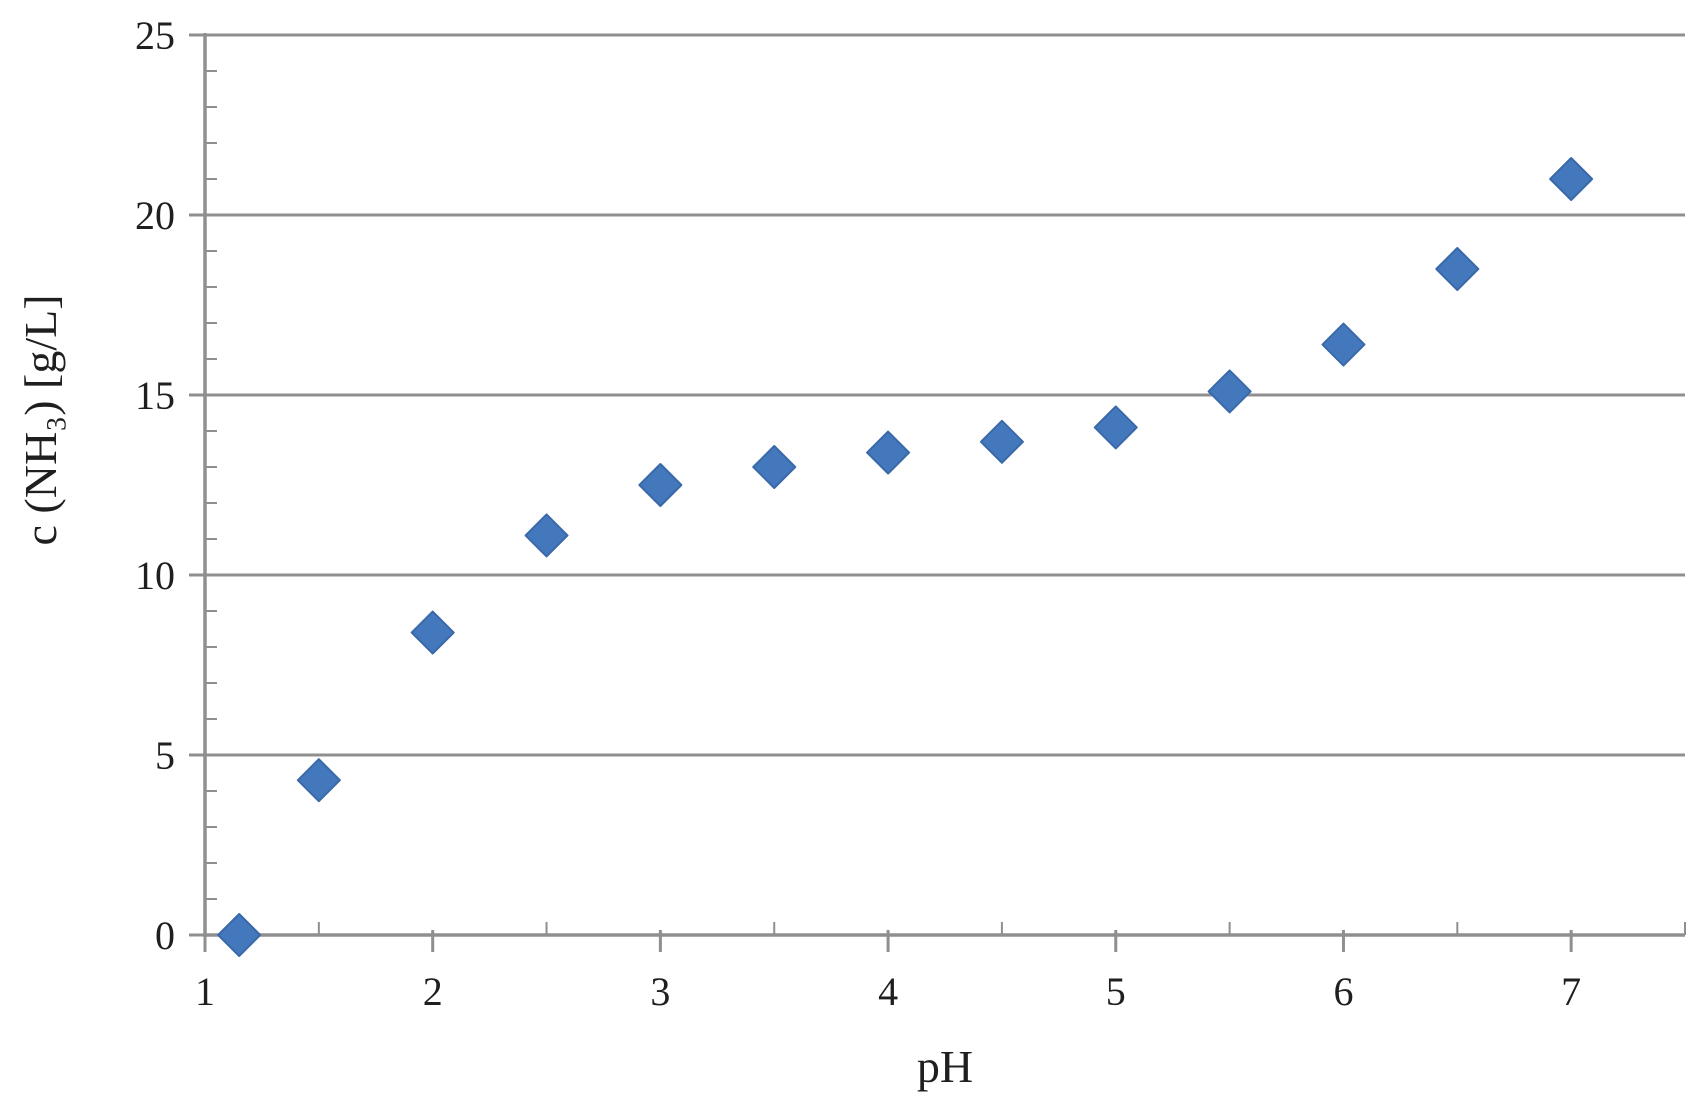 Image resolution: width=1702 pixels, height=1110 pixels. I want to click on y-axis-title: c (NH₃) [g/L], so click(40, 419).